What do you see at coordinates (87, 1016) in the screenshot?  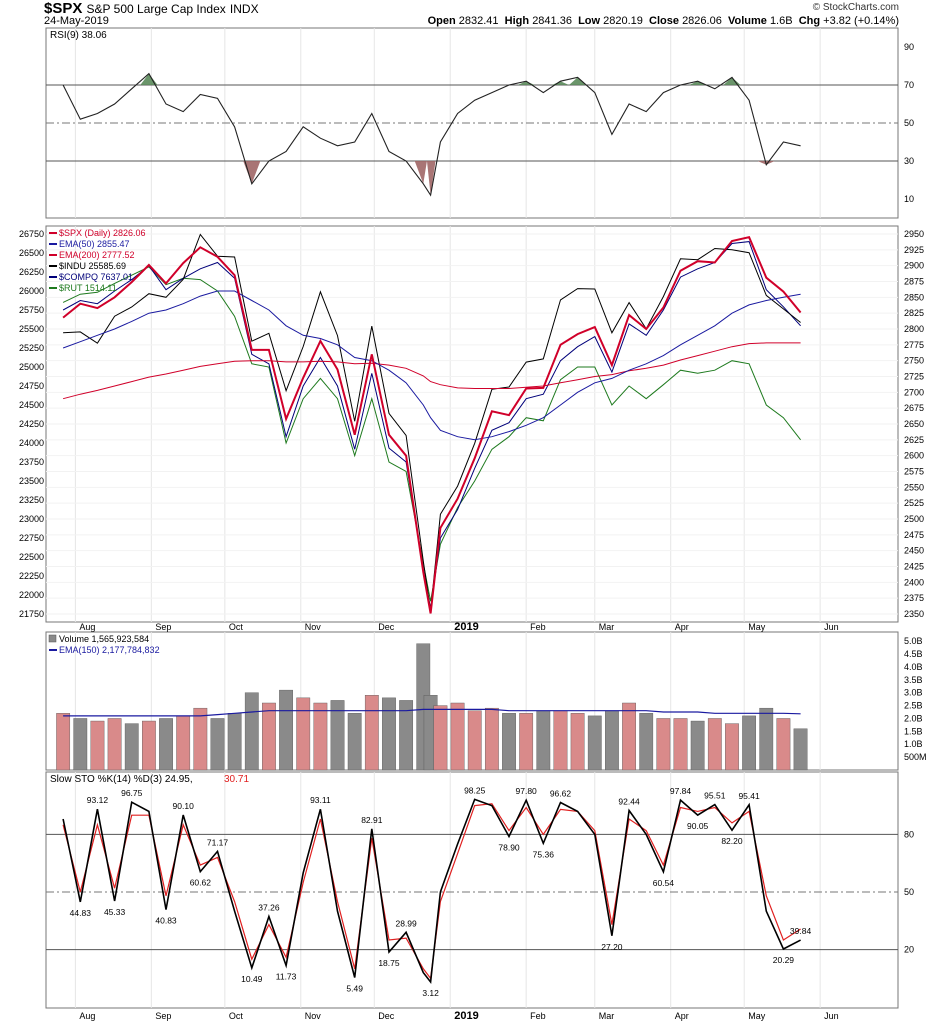 I see `x-tick-label-bottom: Aug` at bounding box center [87, 1016].